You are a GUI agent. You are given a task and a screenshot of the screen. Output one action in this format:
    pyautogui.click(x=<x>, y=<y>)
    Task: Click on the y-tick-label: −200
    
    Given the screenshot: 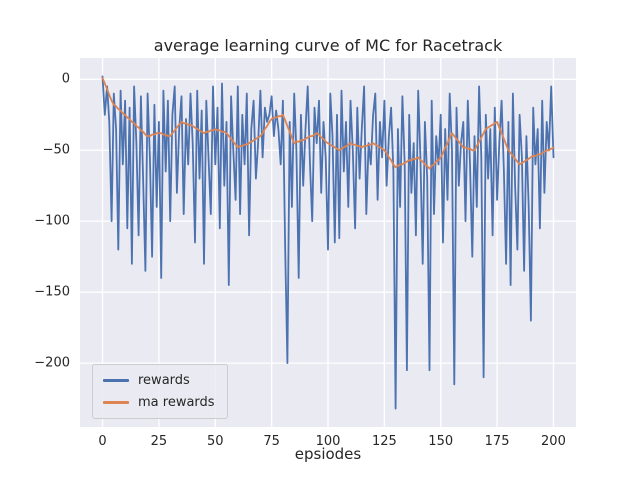 What is the action you would take?
    pyautogui.click(x=52, y=363)
    